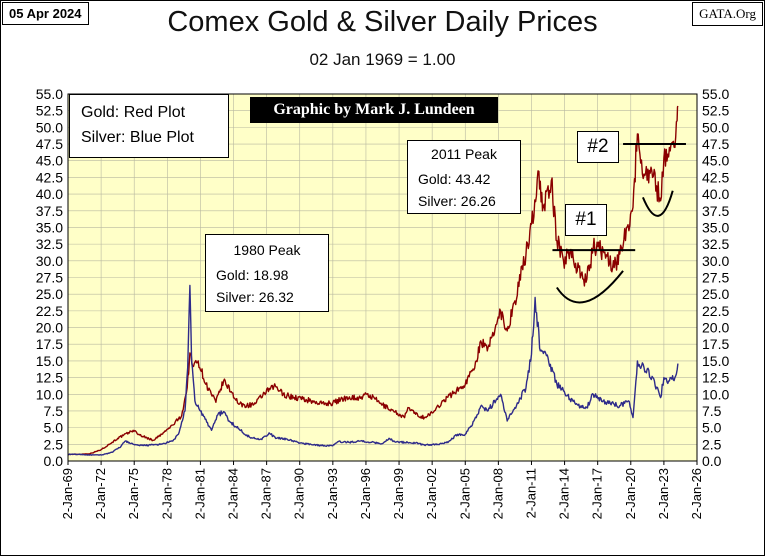  What do you see at coordinates (133, 493) in the screenshot?
I see `x-tick-label: 2-Jan-75` at bounding box center [133, 493].